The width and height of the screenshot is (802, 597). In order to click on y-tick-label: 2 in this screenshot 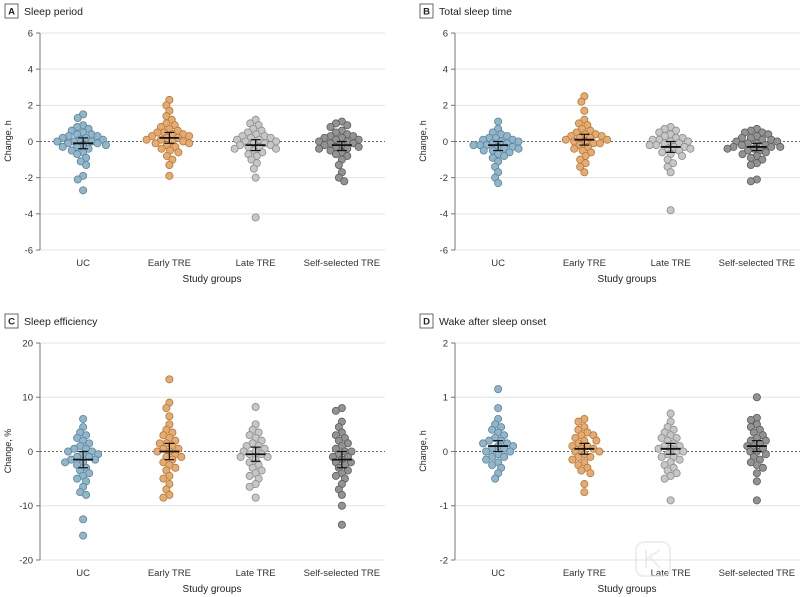, I will do `click(30, 106)`.